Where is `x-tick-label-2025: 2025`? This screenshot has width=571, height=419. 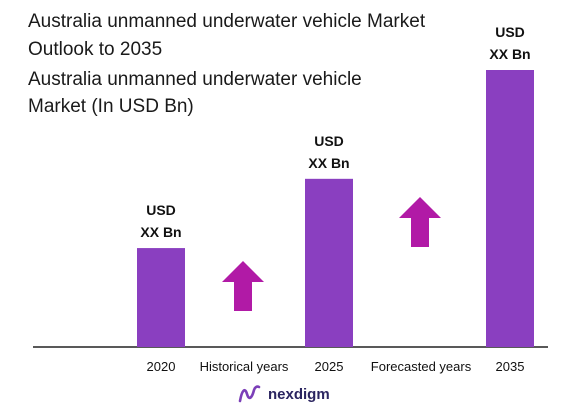
x-tick-label-2025: 2025 is located at coordinates (329, 366).